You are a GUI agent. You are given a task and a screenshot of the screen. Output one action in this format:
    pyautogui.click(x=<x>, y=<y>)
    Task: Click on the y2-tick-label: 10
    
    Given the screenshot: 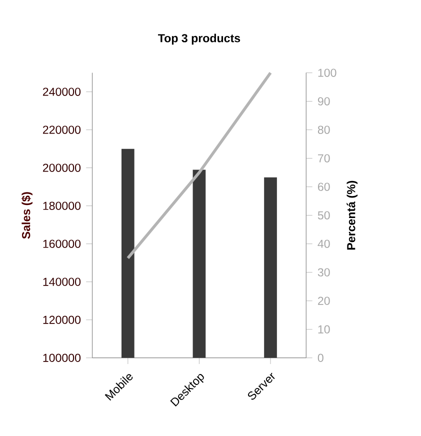 What is the action you would take?
    pyautogui.click(x=324, y=329)
    